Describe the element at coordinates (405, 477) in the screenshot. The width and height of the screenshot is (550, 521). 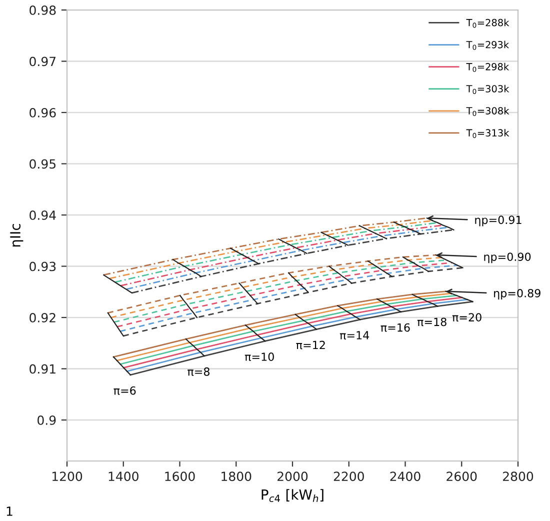
I see `x-tick-label: 2400` at that location.